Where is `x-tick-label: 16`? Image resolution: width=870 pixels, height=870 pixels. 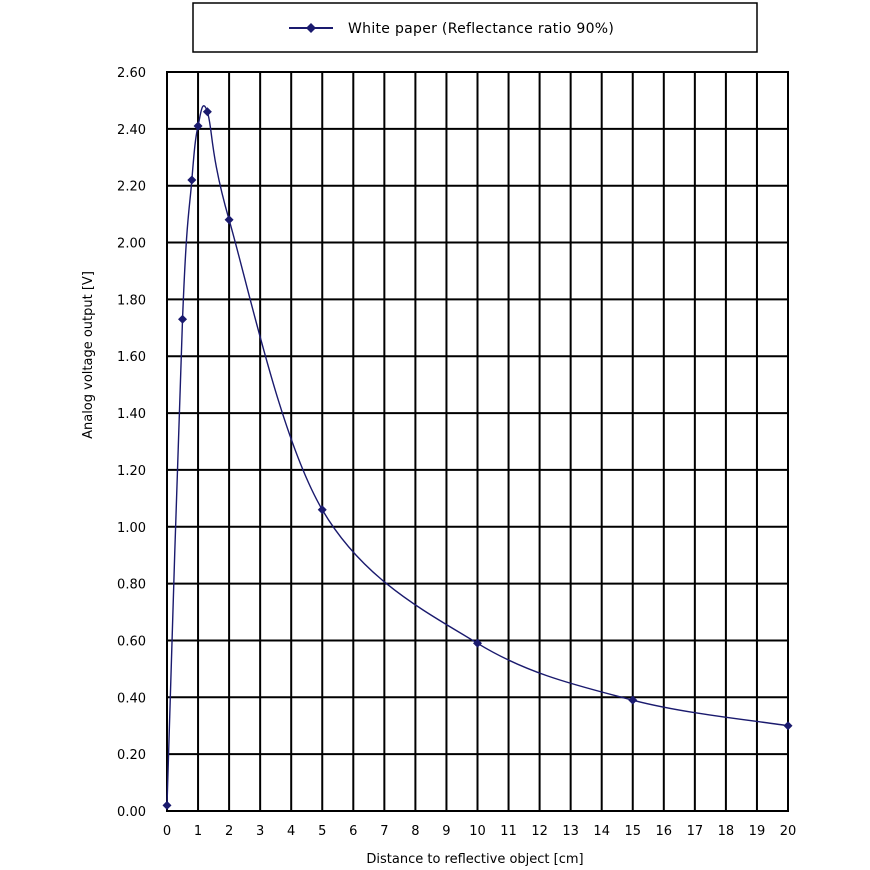
x-tick-label: 16 is located at coordinates (664, 831).